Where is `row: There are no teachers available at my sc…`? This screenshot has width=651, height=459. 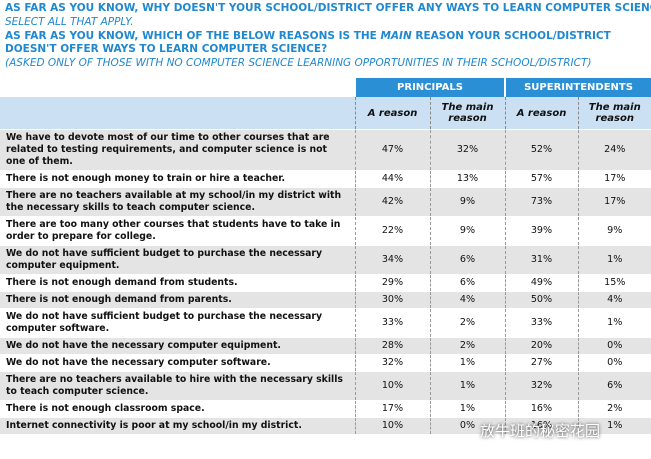
row: There are no teachers available at my sc… is located at coordinates (325, 202).